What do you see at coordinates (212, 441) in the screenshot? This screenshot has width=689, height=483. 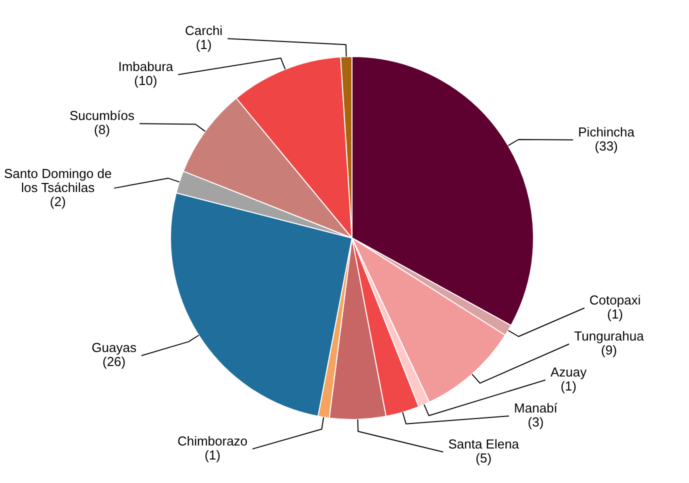 I see `slice-label: Chimborazo` at bounding box center [212, 441].